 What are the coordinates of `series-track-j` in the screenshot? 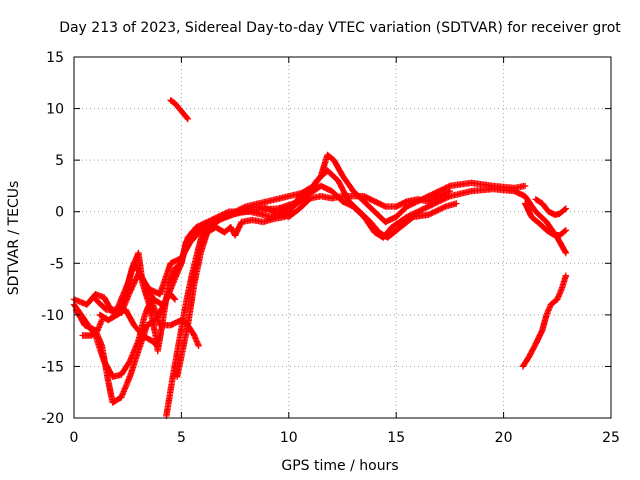 It's located at (179, 110).